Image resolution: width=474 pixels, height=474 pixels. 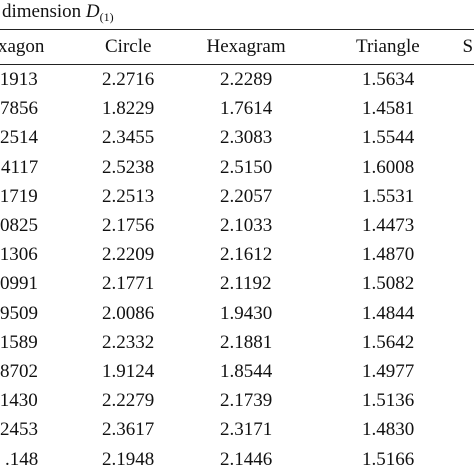 What do you see at coordinates (128, 46) in the screenshot?
I see `column-header: Circle` at bounding box center [128, 46].